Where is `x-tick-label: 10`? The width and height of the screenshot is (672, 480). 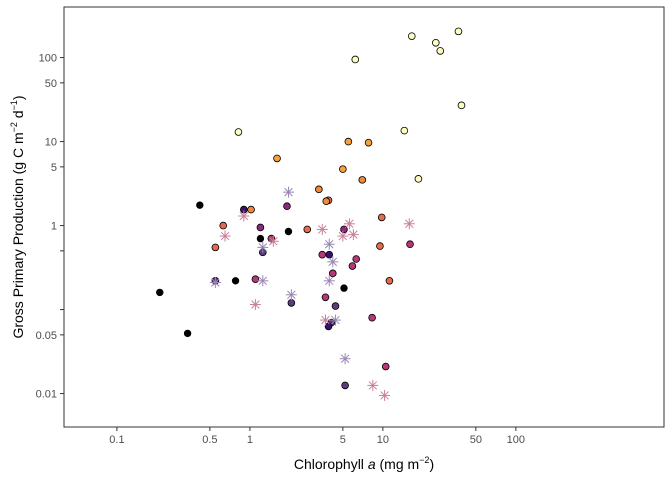 x-tick-label: 10 is located at coordinates (383, 440).